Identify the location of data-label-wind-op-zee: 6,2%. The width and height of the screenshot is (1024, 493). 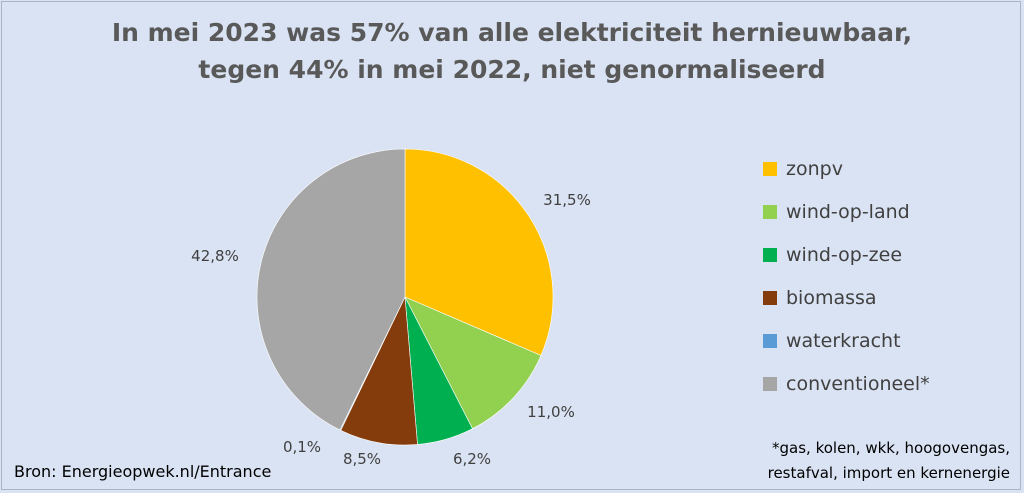
(472, 459).